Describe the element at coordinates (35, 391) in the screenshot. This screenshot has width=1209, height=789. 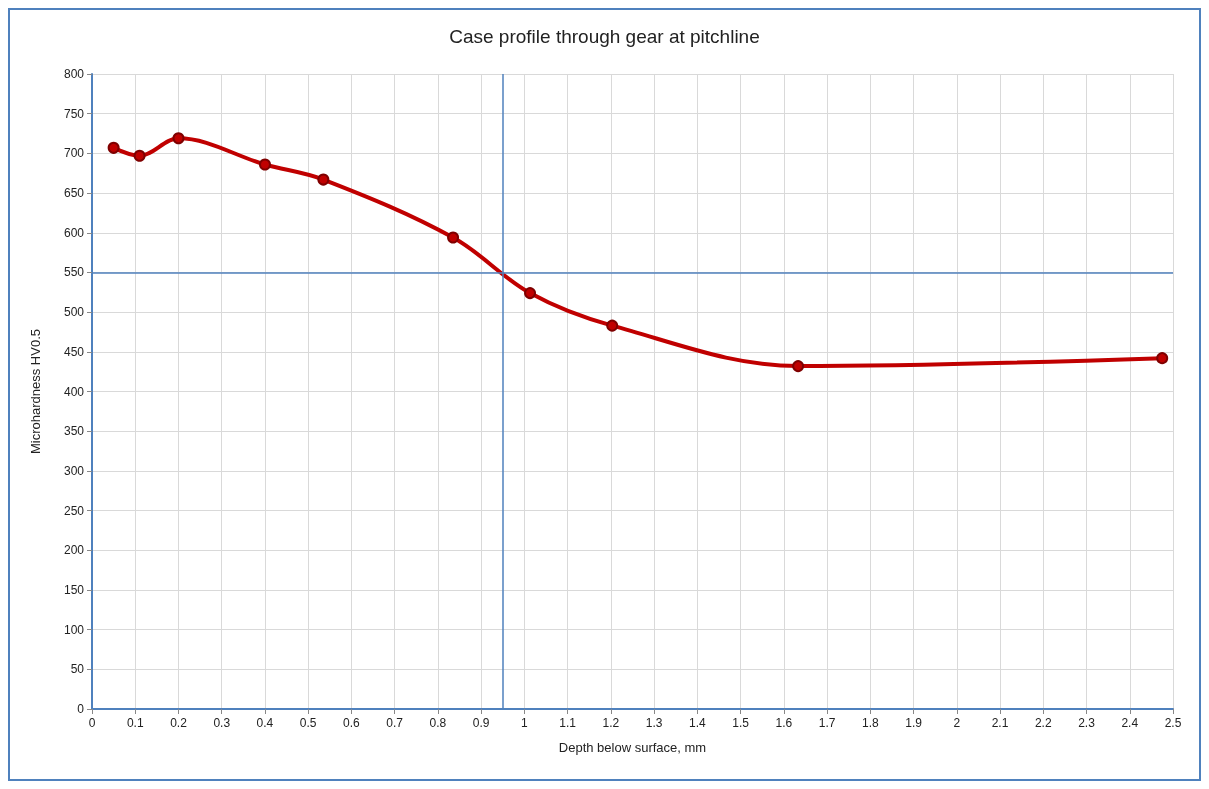
I see `y-axis-title: Microhardness HV0.5` at that location.